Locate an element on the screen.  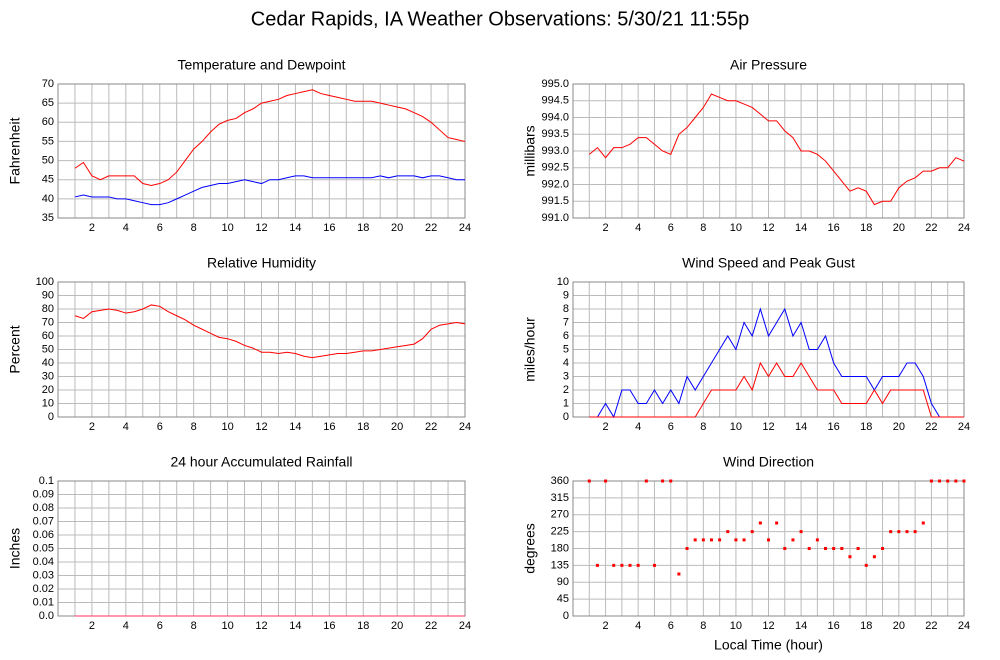
y-tick-label: 180 is located at coordinates (560, 548).